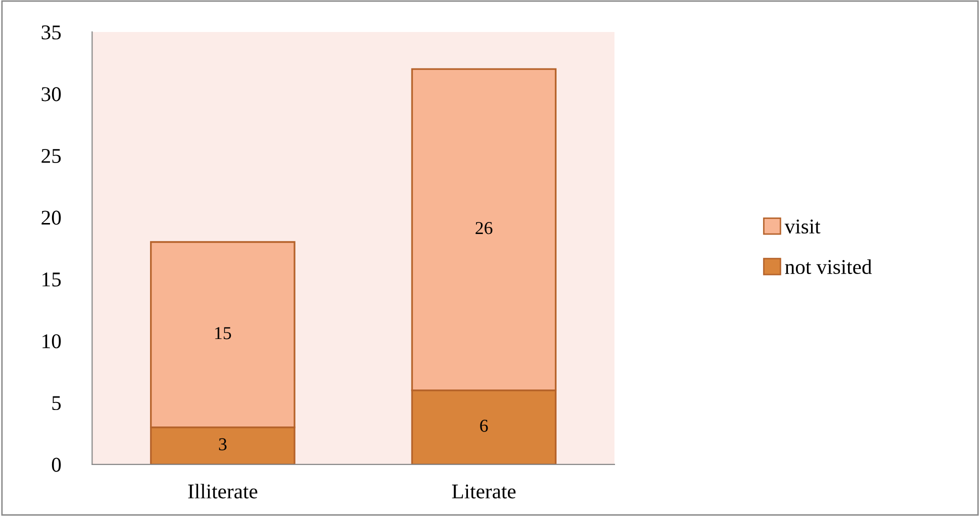 The height and width of the screenshot is (516, 980). Describe the element at coordinates (484, 228) in the screenshot. I see `data-label: 26` at that location.